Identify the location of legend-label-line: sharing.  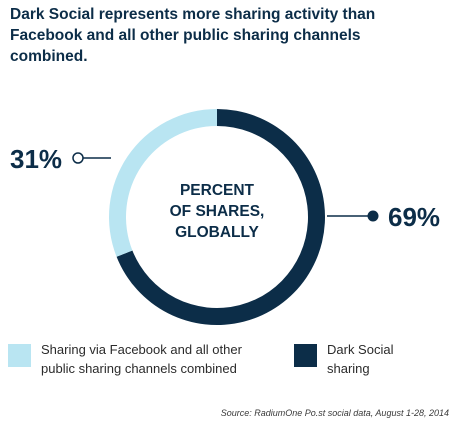
(348, 368).